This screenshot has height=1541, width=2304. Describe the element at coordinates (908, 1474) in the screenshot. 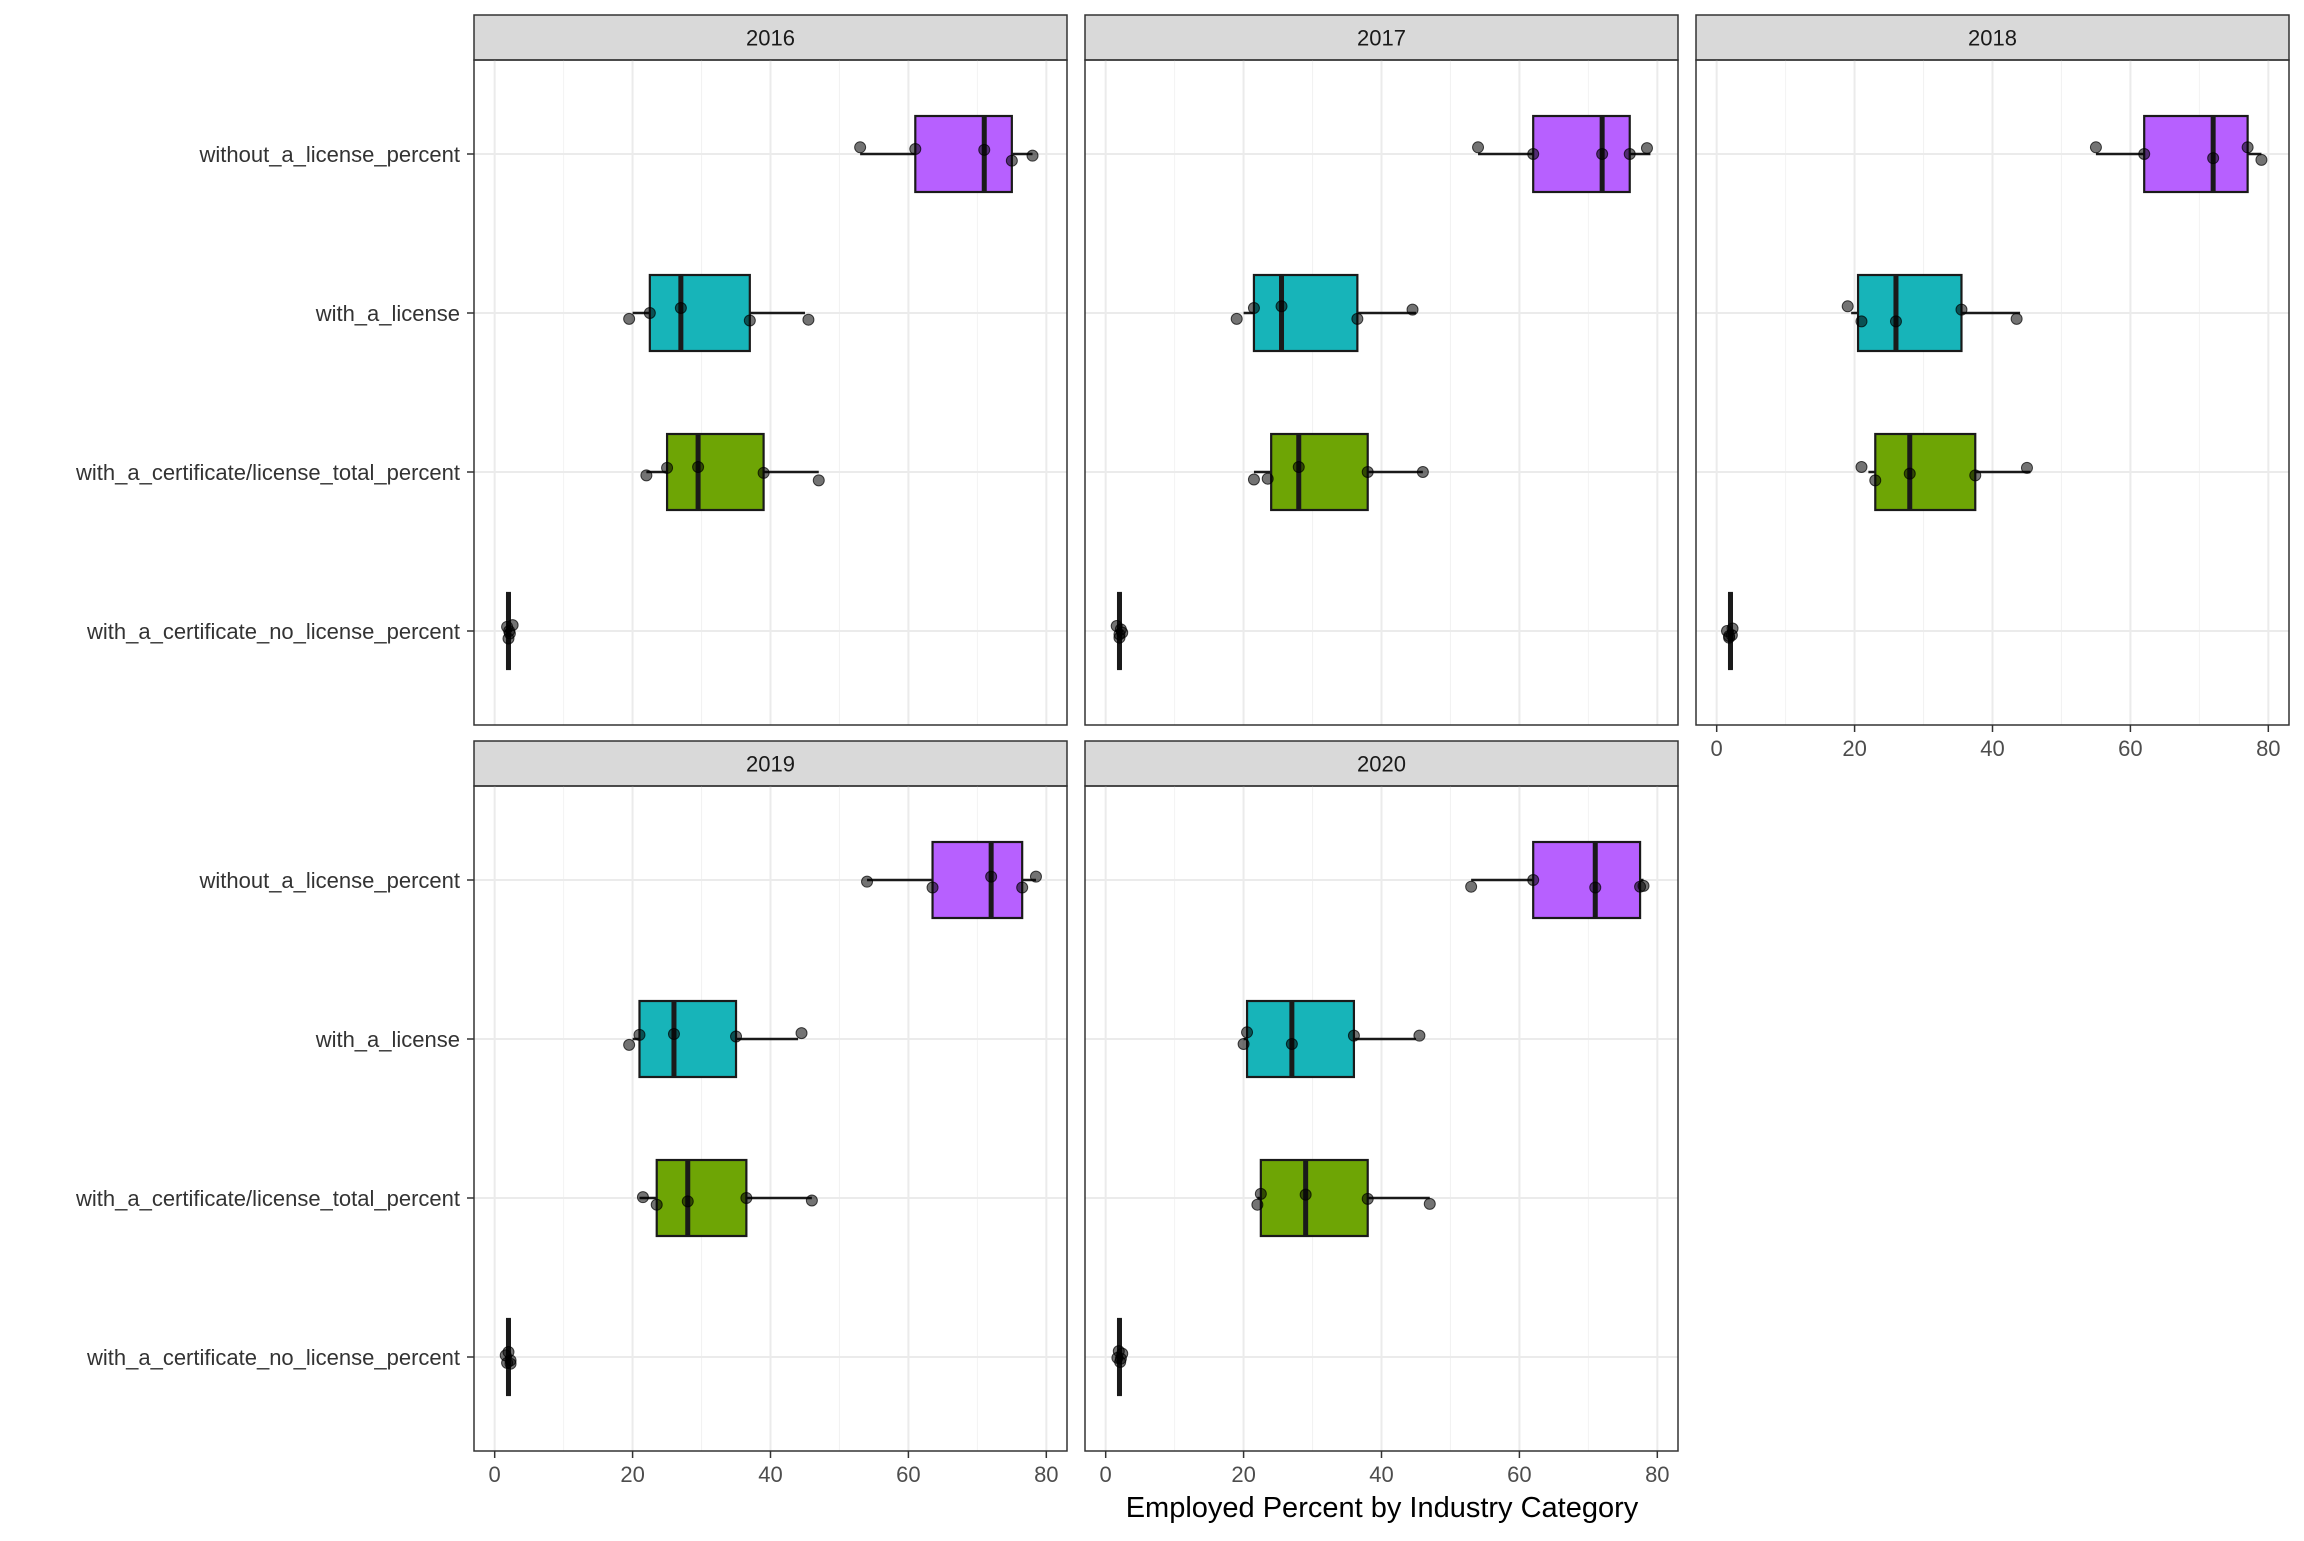

I see `panel-2019-xtick-label-60: 60` at that location.